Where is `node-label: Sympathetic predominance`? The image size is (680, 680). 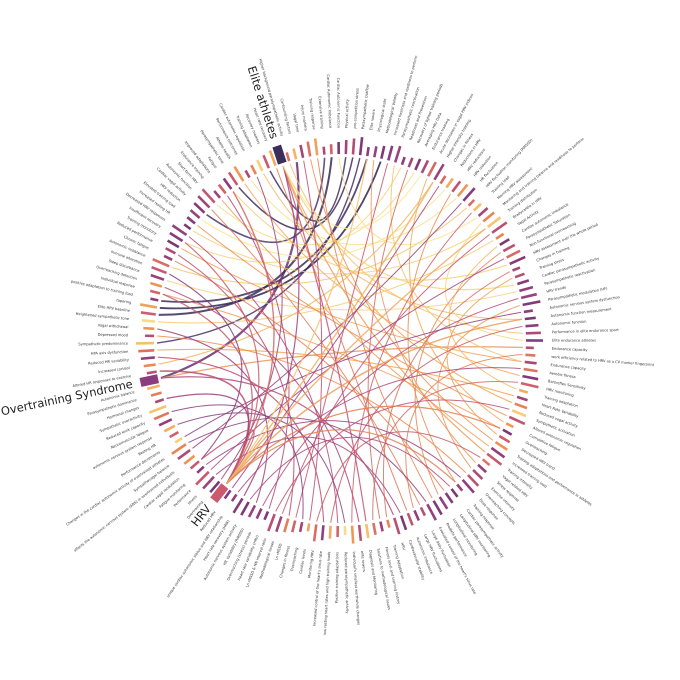
node-label: Sympathetic predominance is located at coordinates (103, 344).